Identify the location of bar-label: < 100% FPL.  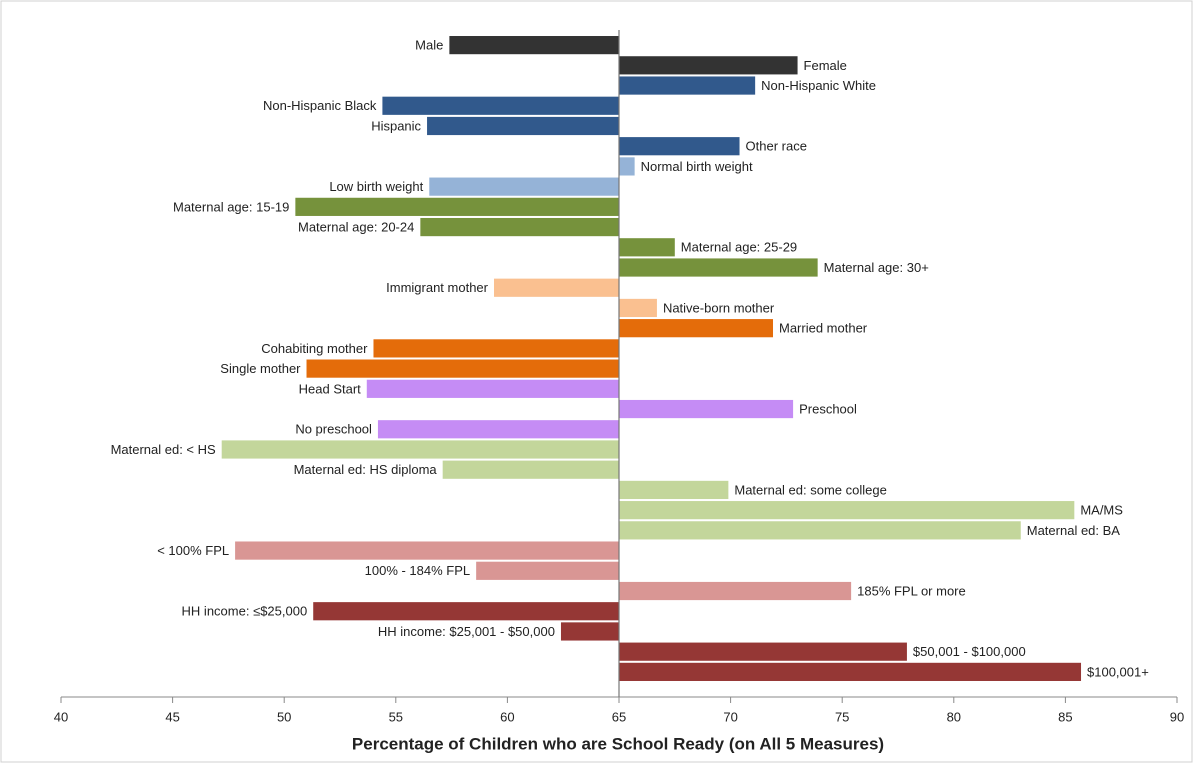
(193, 550).